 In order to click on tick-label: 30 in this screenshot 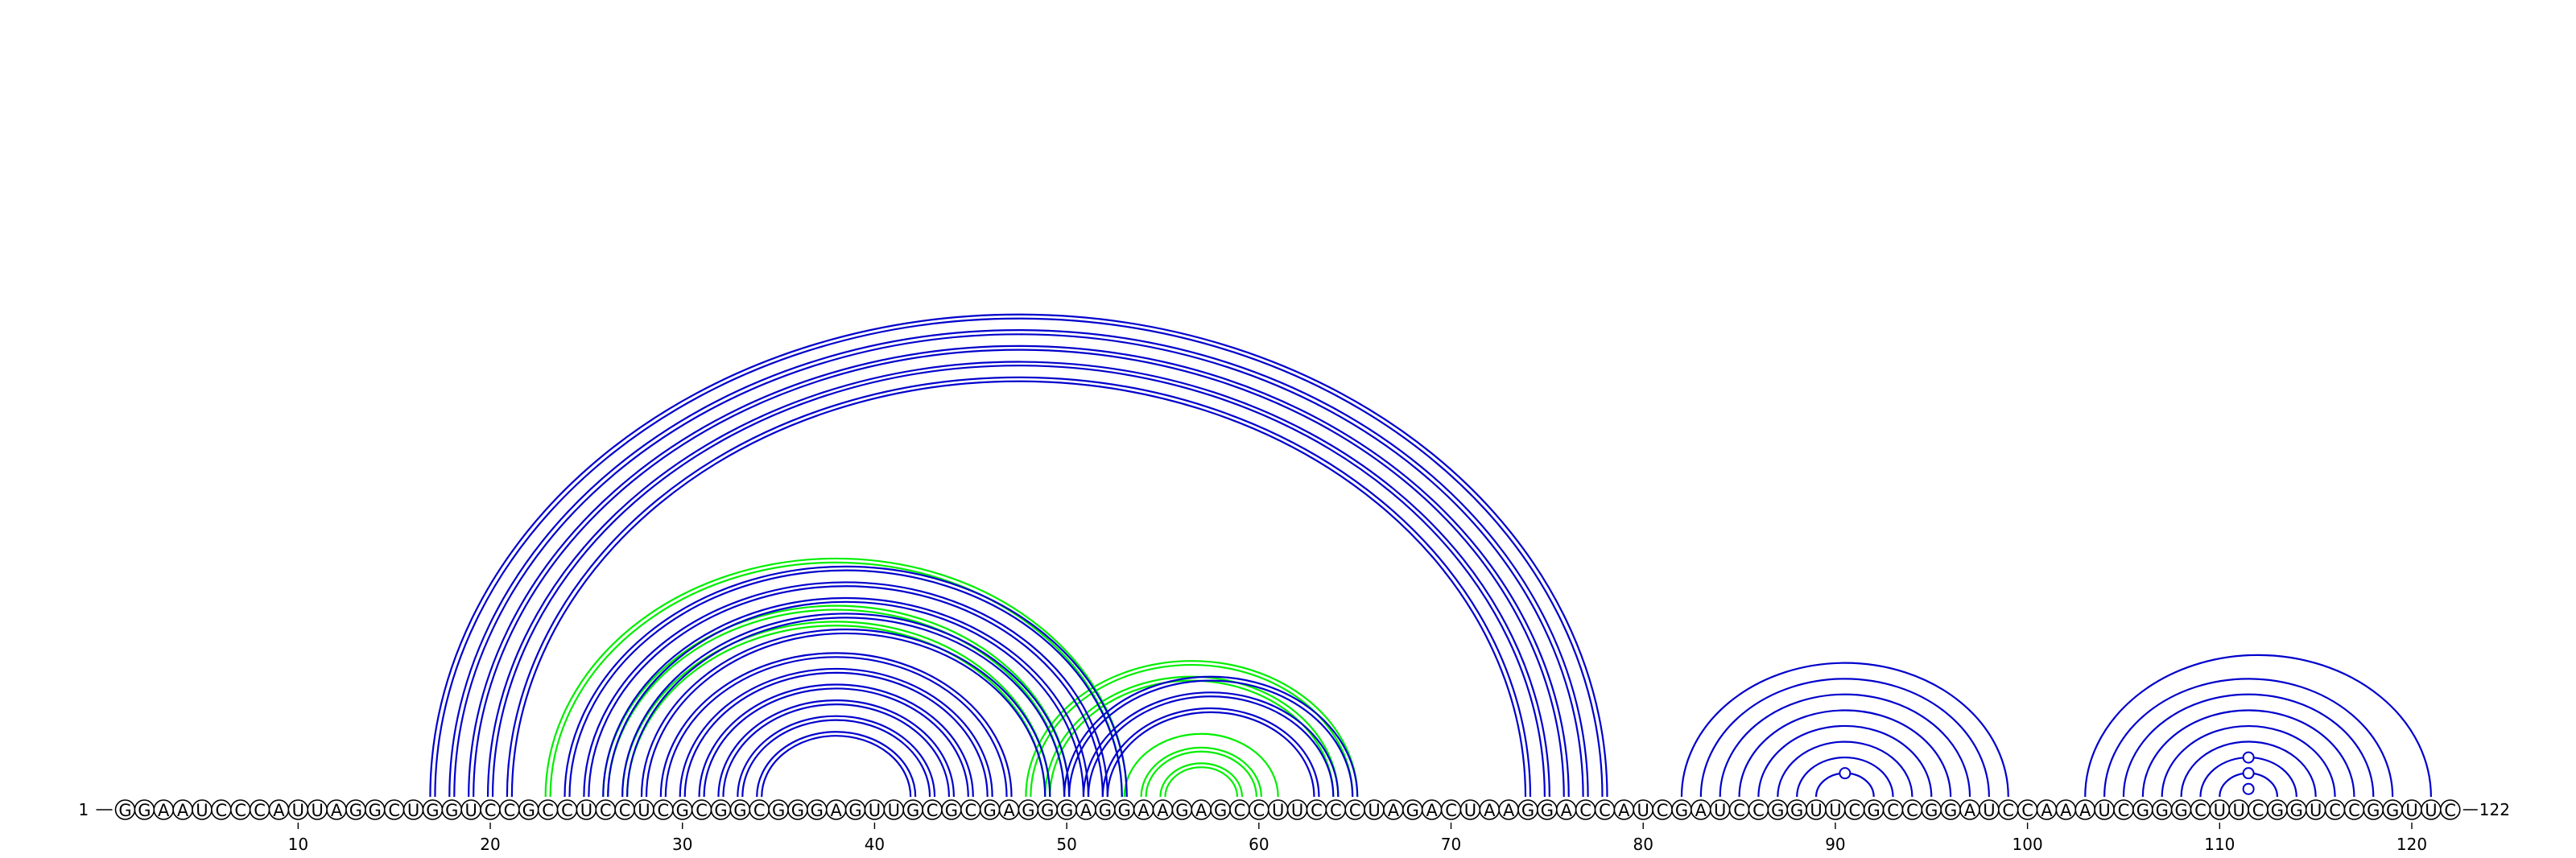, I will do `click(682, 845)`.